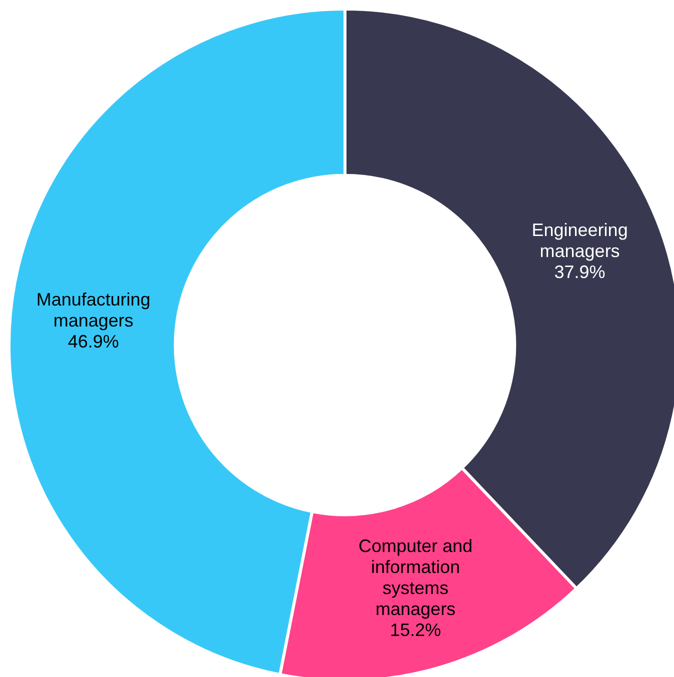  What do you see at coordinates (580, 272) in the screenshot?
I see `data-label: 37.9%` at bounding box center [580, 272].